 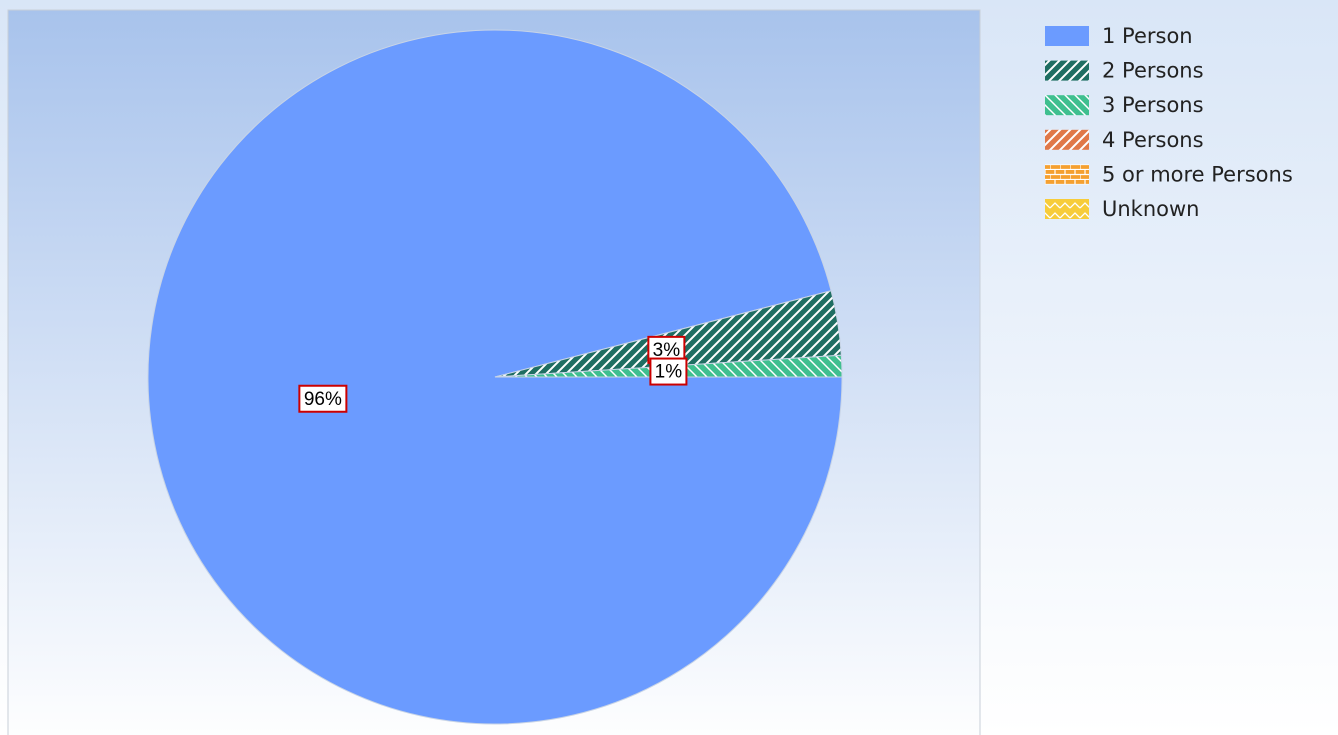 I want to click on legend-label: 5 or more Persons, so click(x=1197, y=174).